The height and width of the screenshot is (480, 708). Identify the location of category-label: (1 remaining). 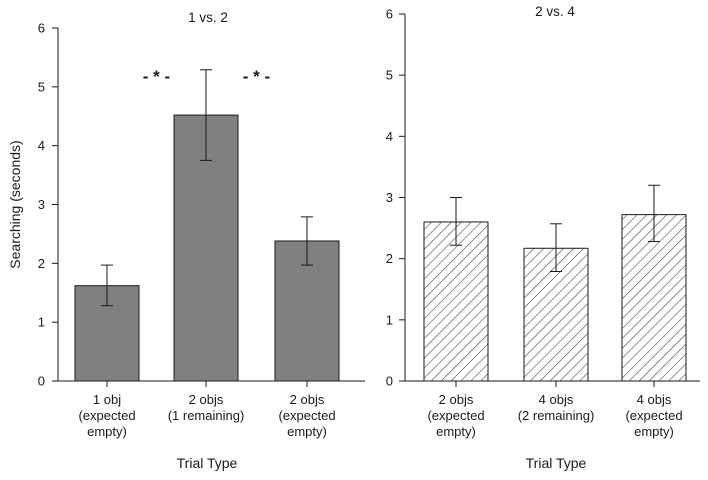
(206, 415).